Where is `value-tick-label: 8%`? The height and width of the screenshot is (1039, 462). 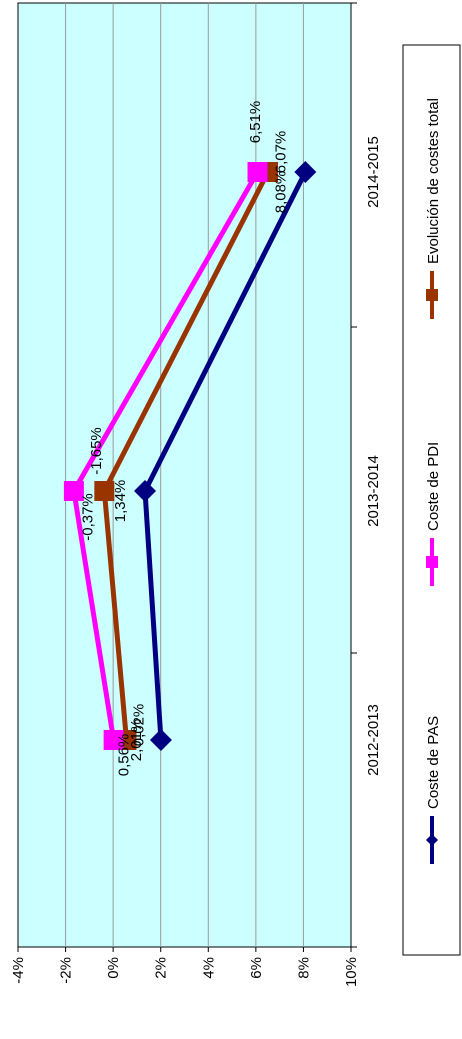 value-tick-label: 8% is located at coordinates (303, 968).